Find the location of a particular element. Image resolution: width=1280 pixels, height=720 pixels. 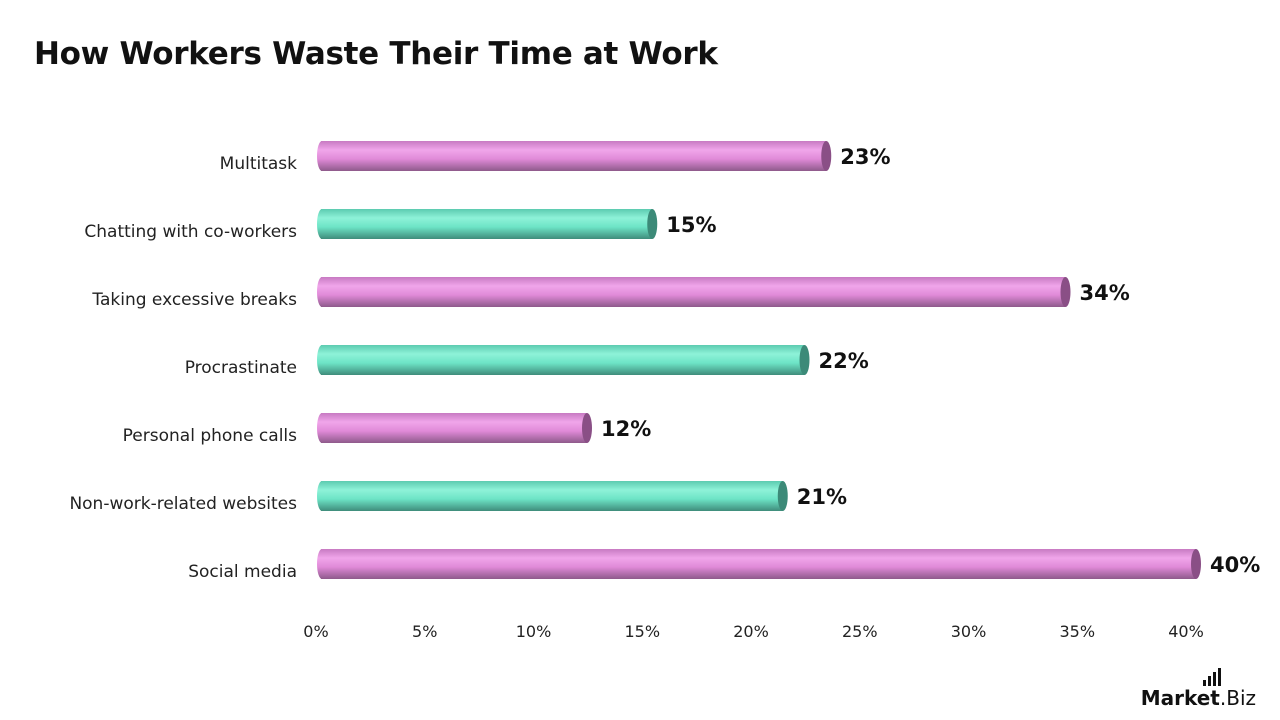

bar-chart-icon is located at coordinates (1211, 677).